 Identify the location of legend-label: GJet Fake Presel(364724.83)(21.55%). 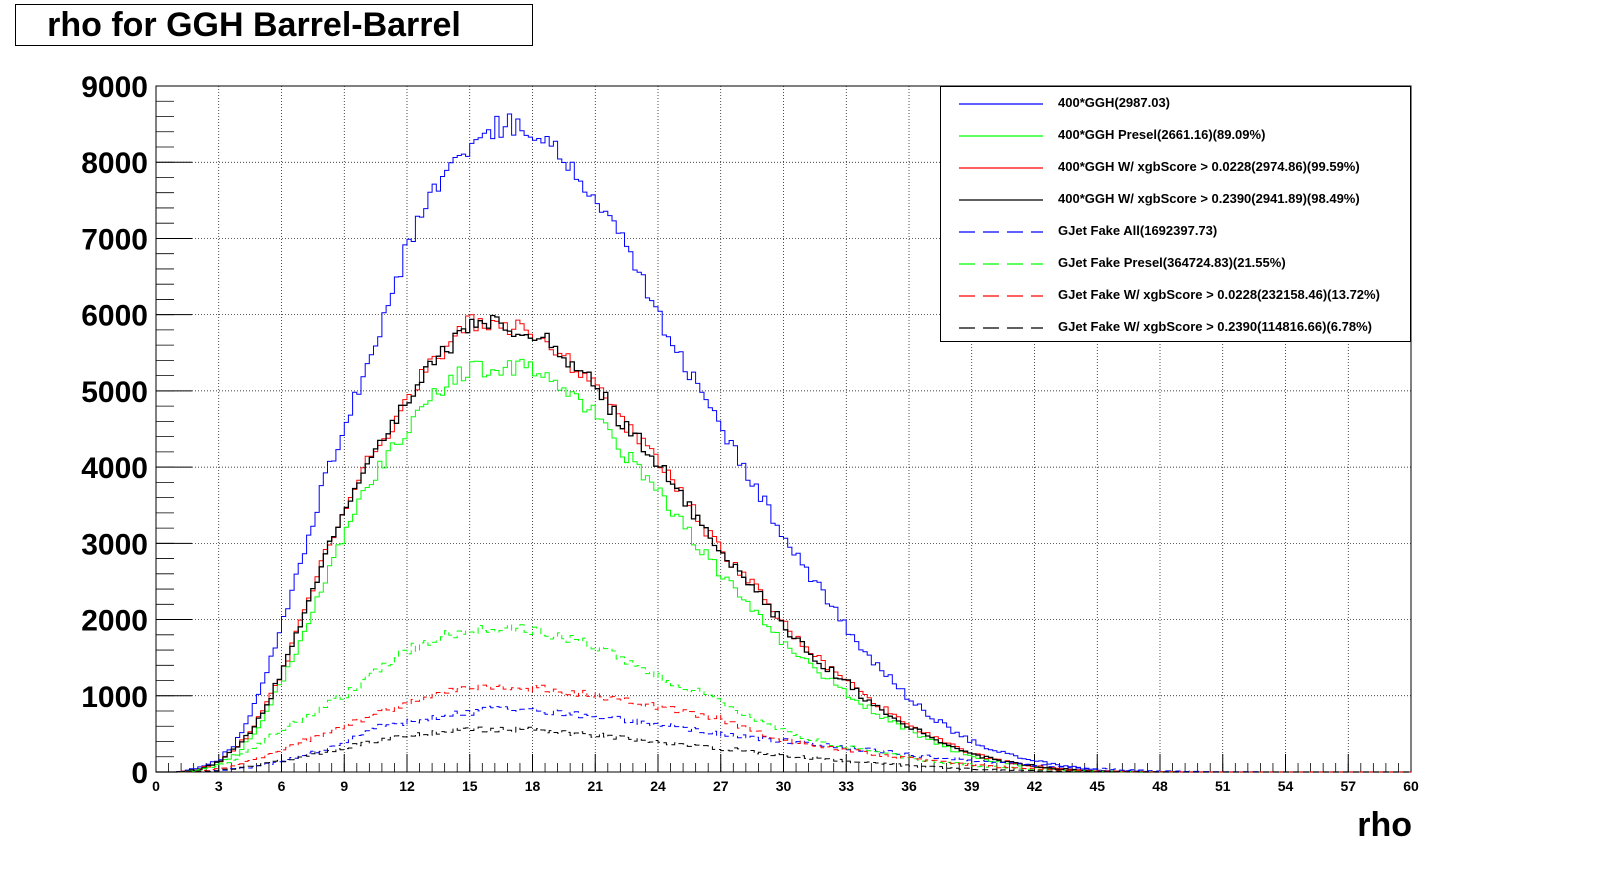
(1172, 262).